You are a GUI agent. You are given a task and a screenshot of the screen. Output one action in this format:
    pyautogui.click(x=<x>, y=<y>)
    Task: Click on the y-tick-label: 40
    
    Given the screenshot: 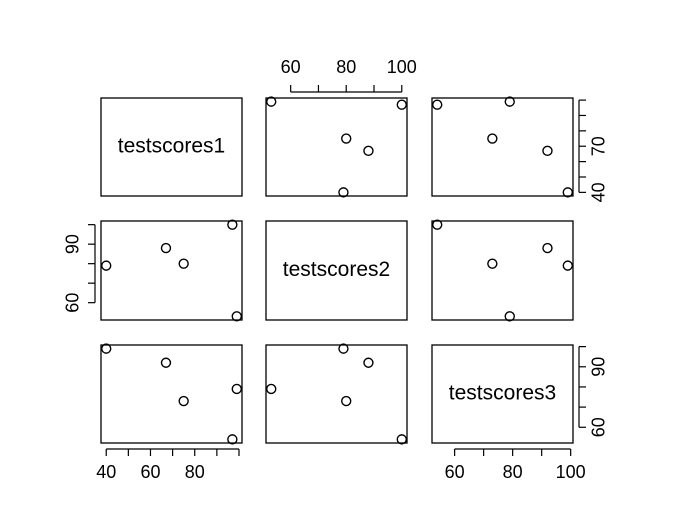 What is the action you would take?
    pyautogui.click(x=599, y=192)
    